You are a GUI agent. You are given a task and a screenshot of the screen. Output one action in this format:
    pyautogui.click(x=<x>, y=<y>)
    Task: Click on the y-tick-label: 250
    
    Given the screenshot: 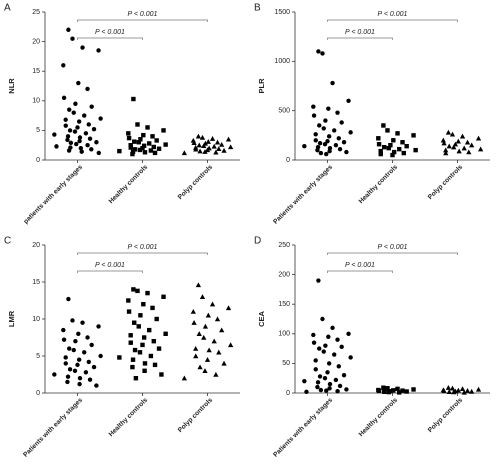 What is the action you would take?
    pyautogui.click(x=284, y=245)
    